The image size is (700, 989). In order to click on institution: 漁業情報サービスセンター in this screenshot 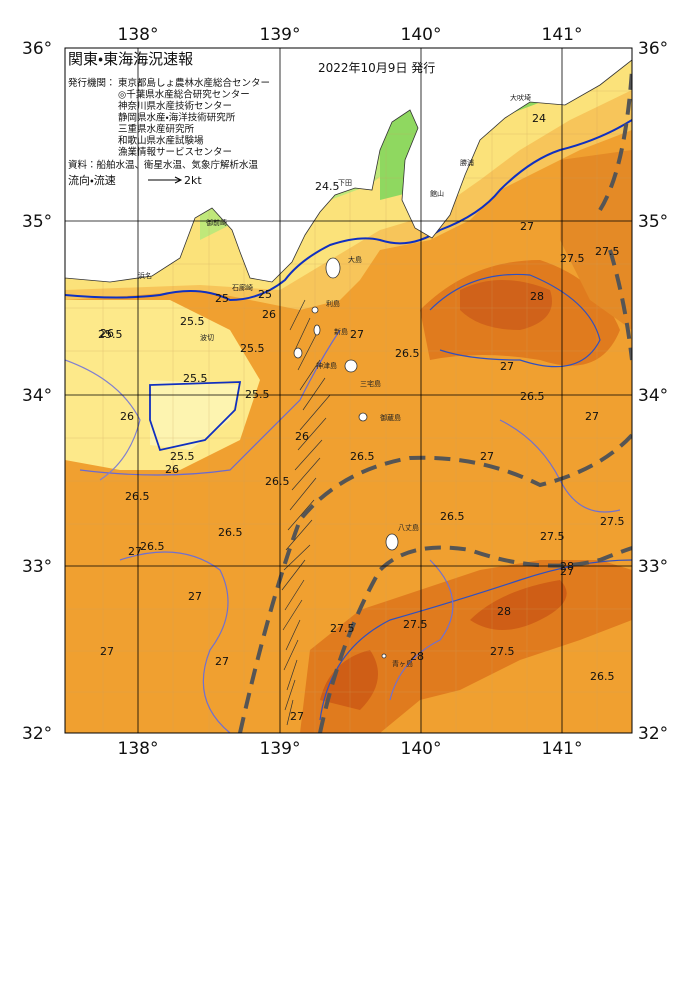, I will do `click(175, 152)`.